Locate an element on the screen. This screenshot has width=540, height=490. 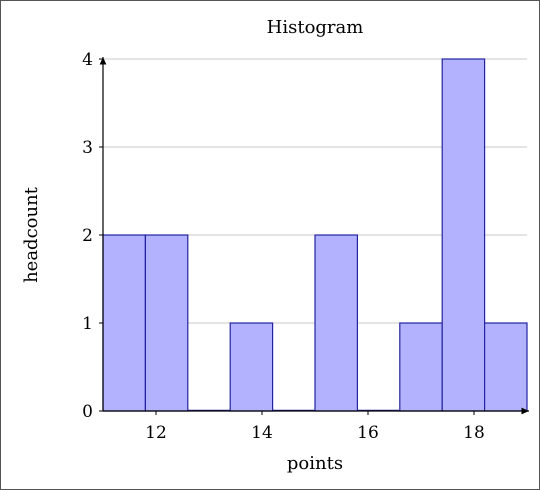
chart-title: Histogram is located at coordinates (315, 27).